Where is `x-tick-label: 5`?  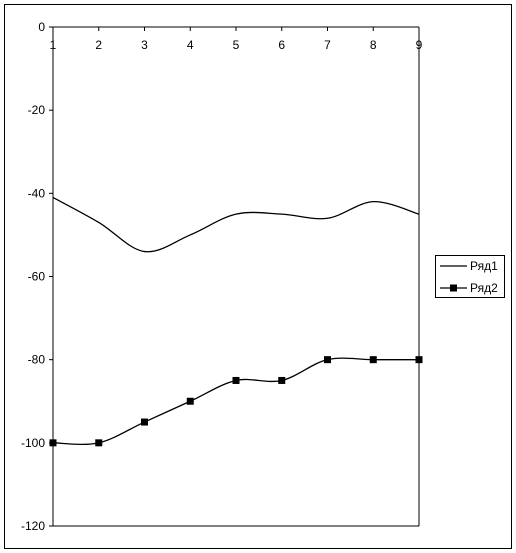 x-tick-label: 5 is located at coordinates (236, 45).